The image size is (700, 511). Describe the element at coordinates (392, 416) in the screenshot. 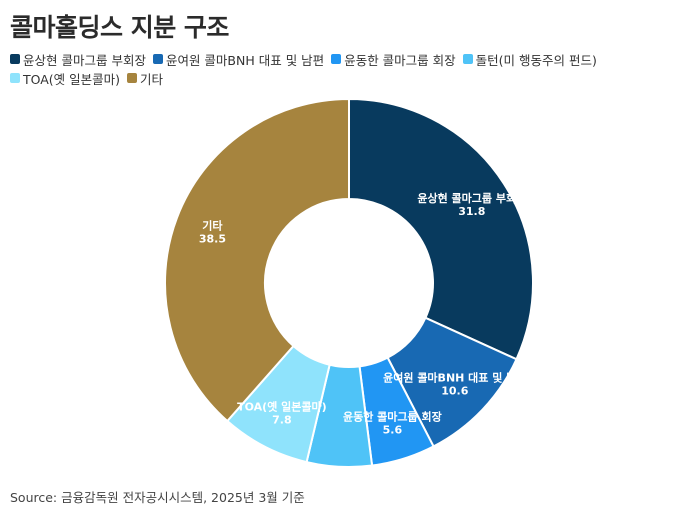

I see `slice-name-label: 윤동한 콜마그룹 회장` at that location.